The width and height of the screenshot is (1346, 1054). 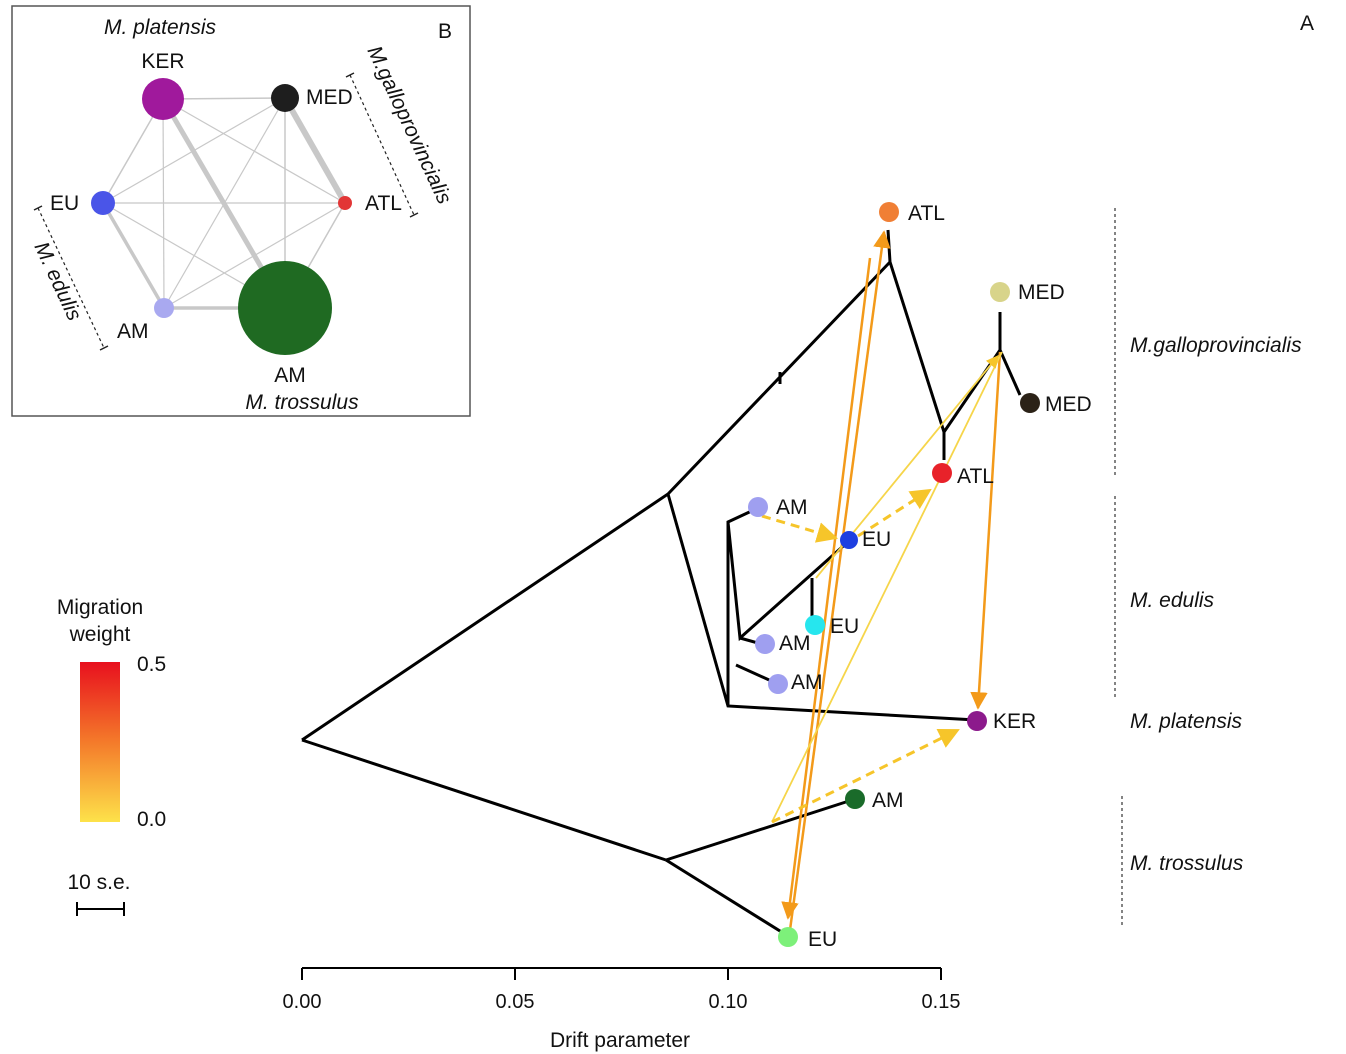 I want to click on x-axis-title: Drift parameter, so click(x=620, y=1040).